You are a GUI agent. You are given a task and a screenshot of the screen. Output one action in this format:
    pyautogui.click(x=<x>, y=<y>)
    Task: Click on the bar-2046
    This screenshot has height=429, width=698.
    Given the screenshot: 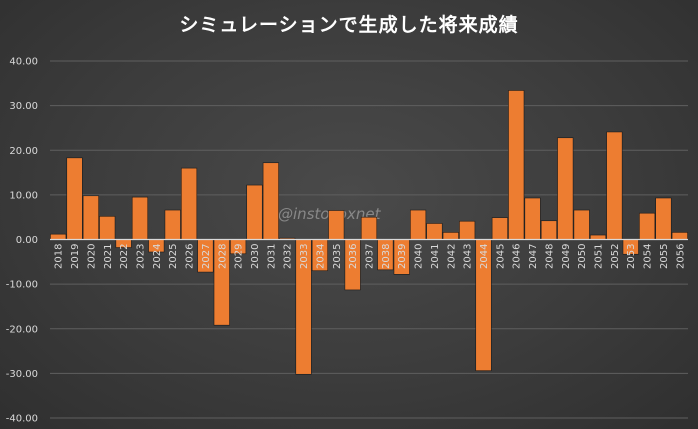 What is the action you would take?
    pyautogui.click(x=516, y=165)
    